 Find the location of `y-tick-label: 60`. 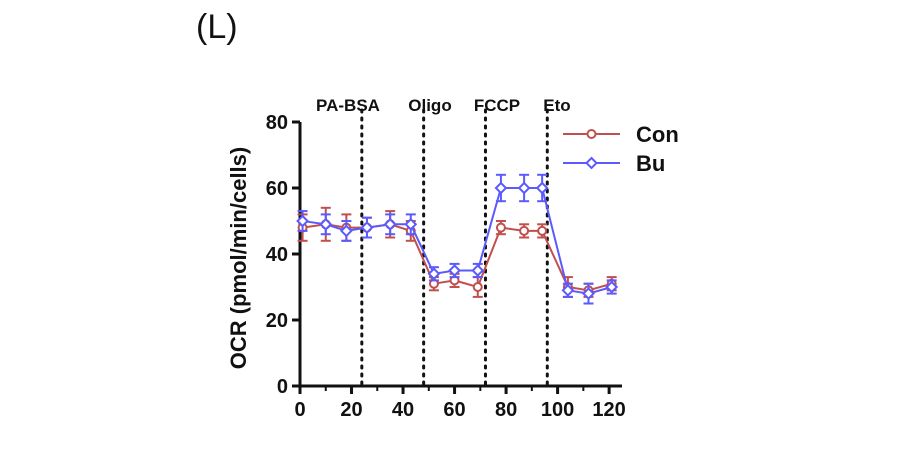

y-tick-label: 60 is located at coordinates (277, 189).